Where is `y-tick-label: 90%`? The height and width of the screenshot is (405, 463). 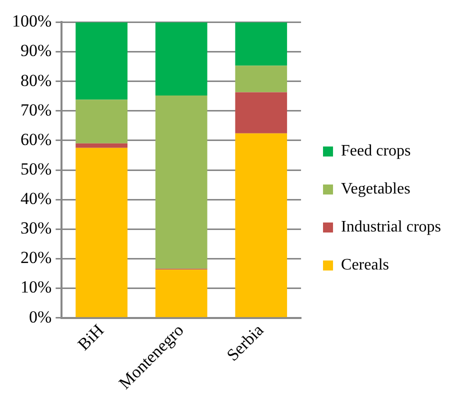
y-tick-label: 90% is located at coordinates (36, 50).